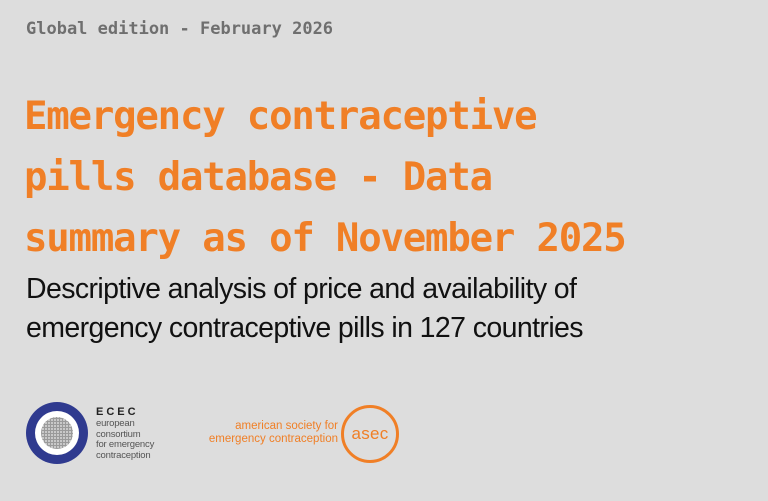 This screenshot has width=768, height=501. What do you see at coordinates (57, 433) in the screenshot?
I see `ecec-logo-icon` at bounding box center [57, 433].